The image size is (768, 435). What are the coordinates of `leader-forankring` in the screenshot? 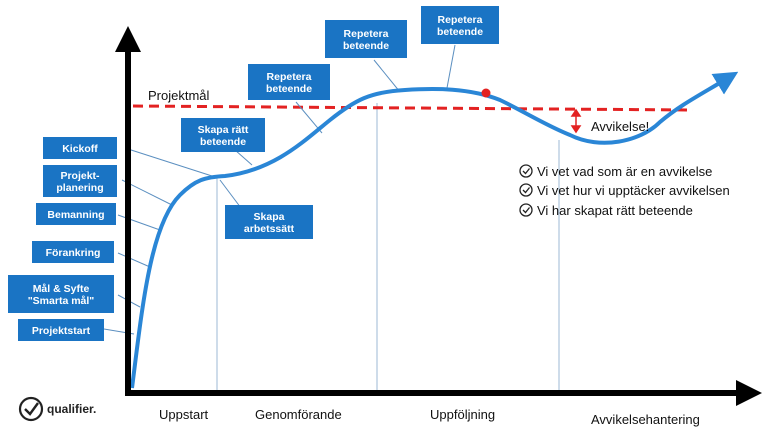 It's located at (134, 260).